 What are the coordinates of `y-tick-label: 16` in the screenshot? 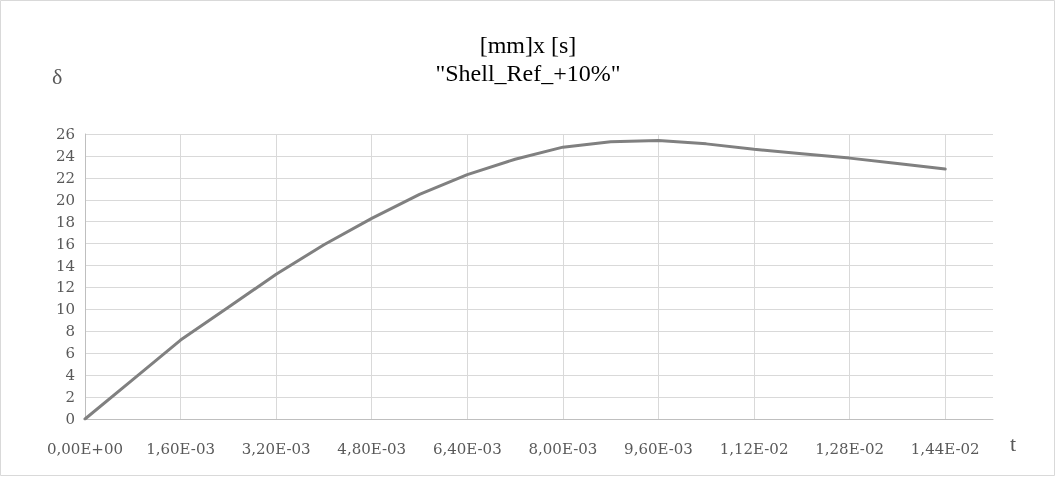 It's located at (65, 243).